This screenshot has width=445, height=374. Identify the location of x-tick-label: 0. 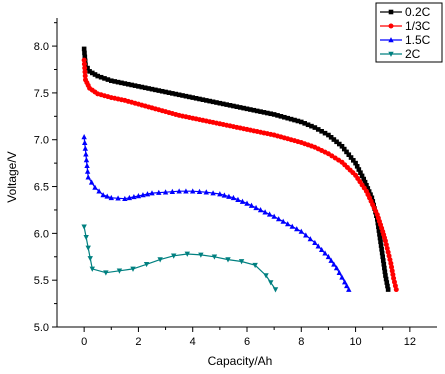
(84, 342).